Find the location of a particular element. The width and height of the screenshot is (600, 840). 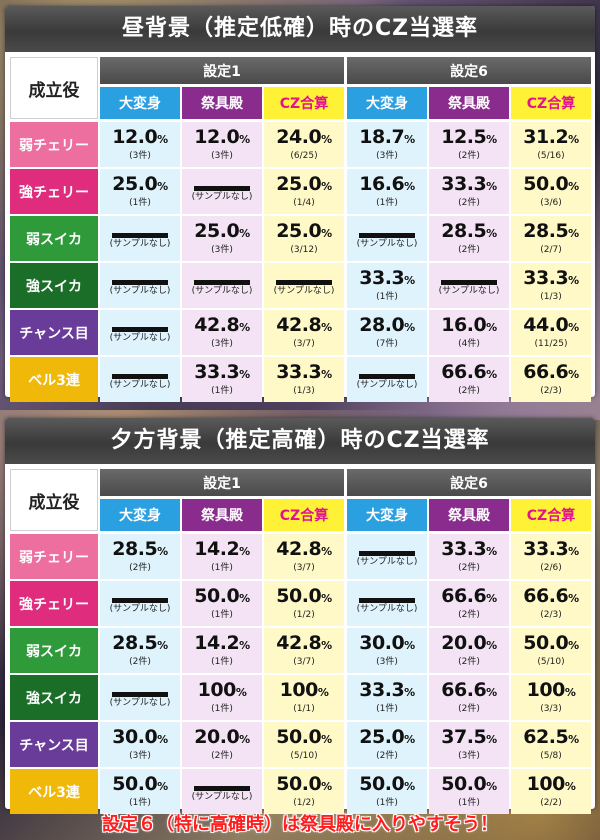

value-cell-henshin: 12.0% (3件) is located at coordinates (140, 144).